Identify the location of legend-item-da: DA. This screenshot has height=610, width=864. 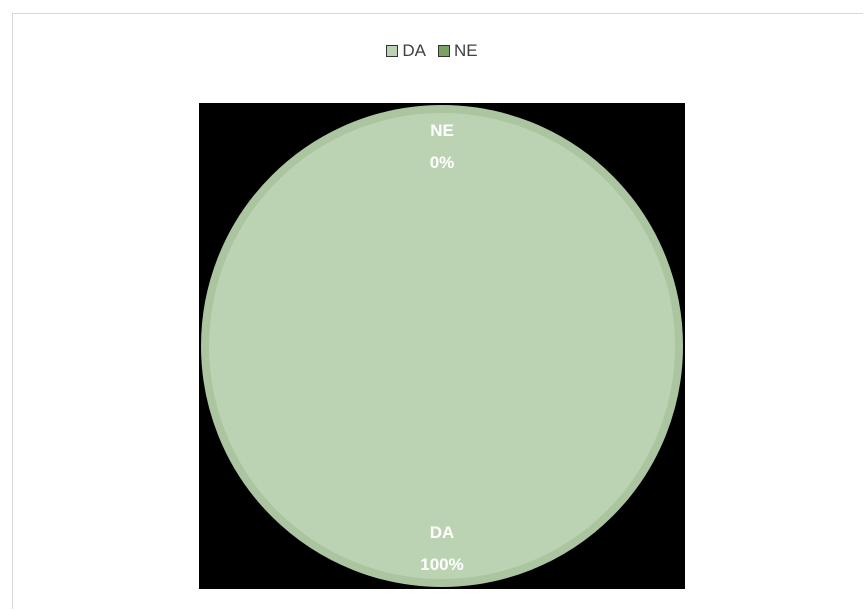
(406, 51).